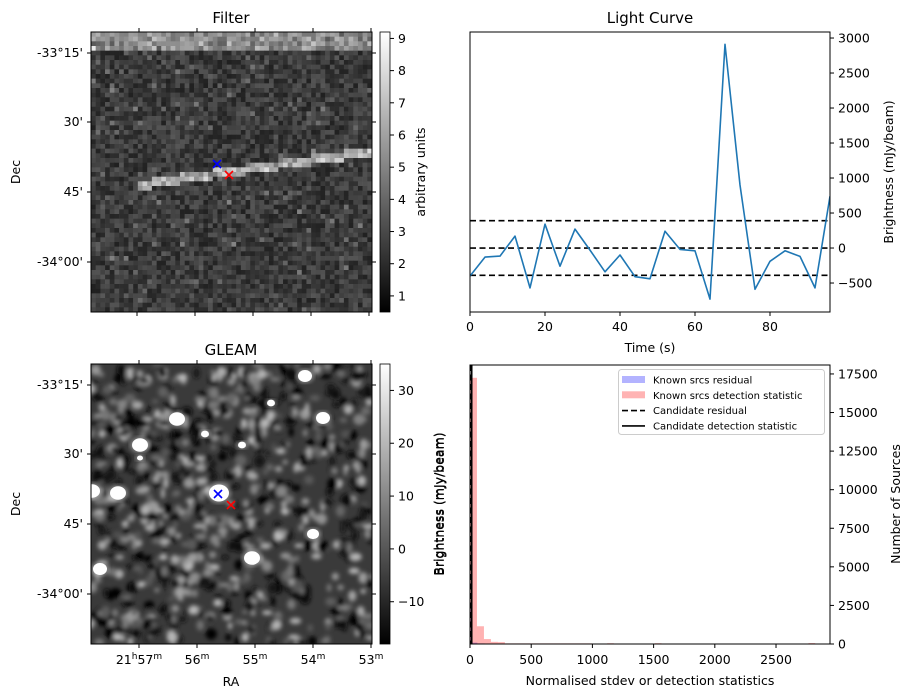 This screenshot has height=699, width=913. Describe the element at coordinates (650, 680) in the screenshot. I see `histogram-xlabel: Normalised stdev or detection statistics` at that location.